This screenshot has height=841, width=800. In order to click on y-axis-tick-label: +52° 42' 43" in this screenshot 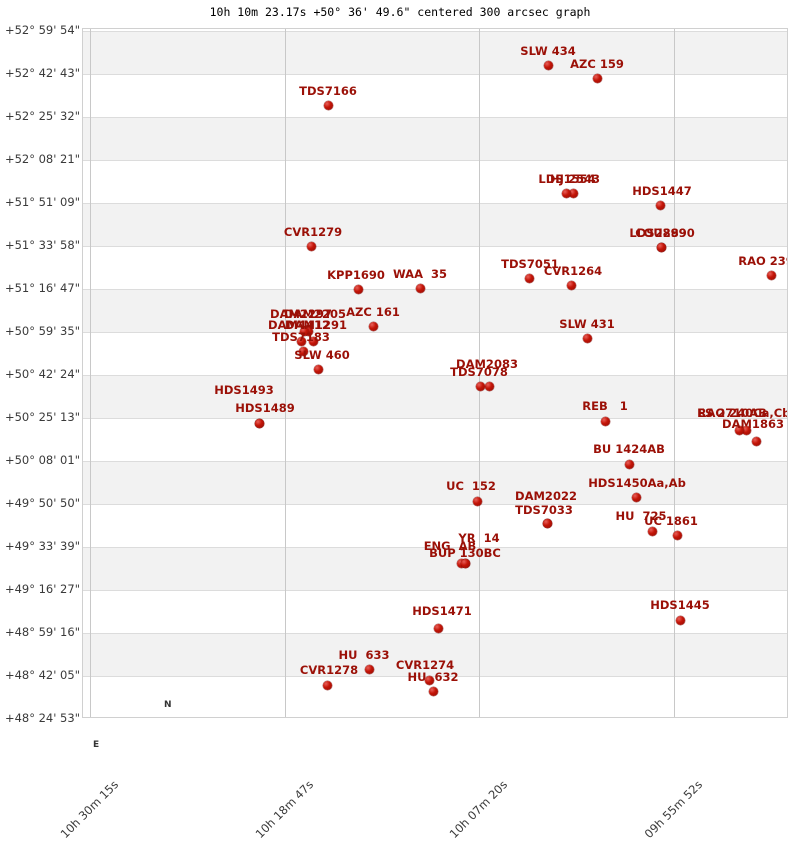, I will do `click(42, 73)`.